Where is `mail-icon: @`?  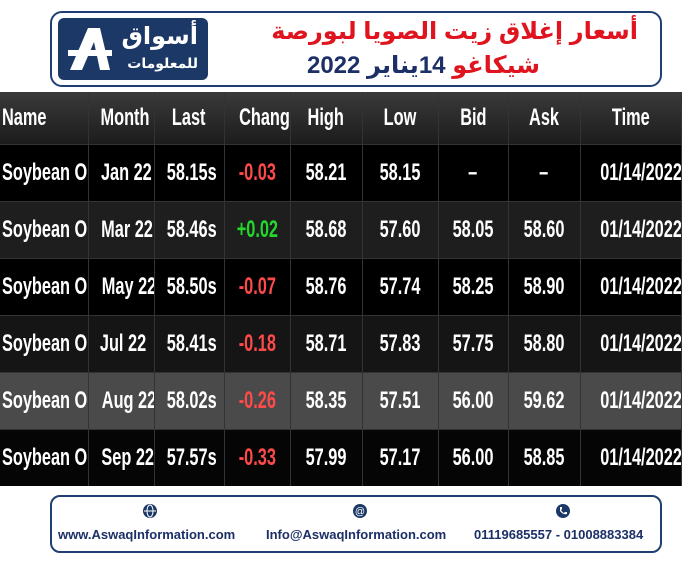 mail-icon: @ is located at coordinates (360, 511).